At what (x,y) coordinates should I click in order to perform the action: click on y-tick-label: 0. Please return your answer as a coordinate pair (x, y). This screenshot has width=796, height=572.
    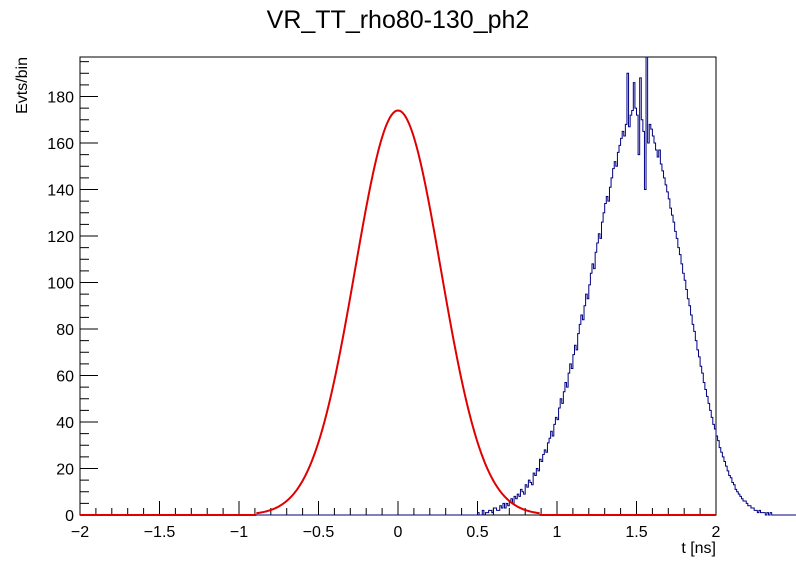
    Looking at the image, I should click on (69, 516).